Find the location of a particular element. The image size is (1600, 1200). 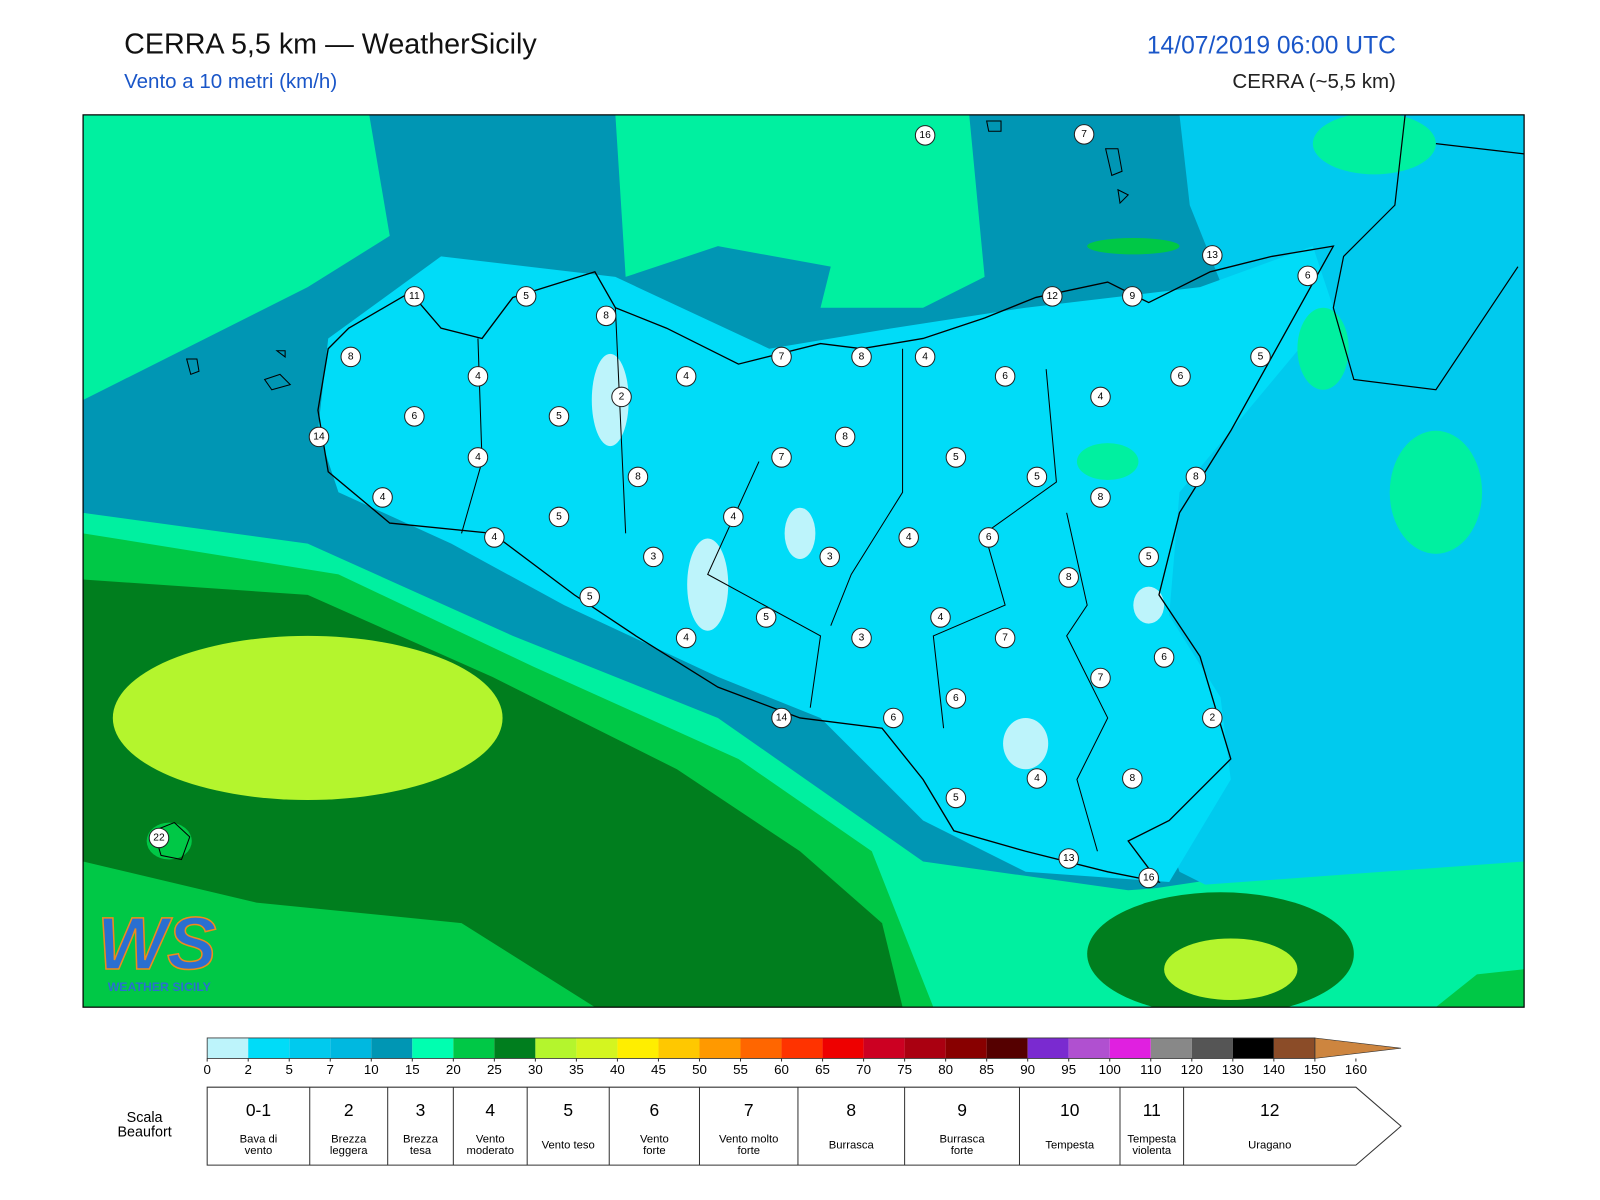

station-value: 9 is located at coordinates (1132, 296).